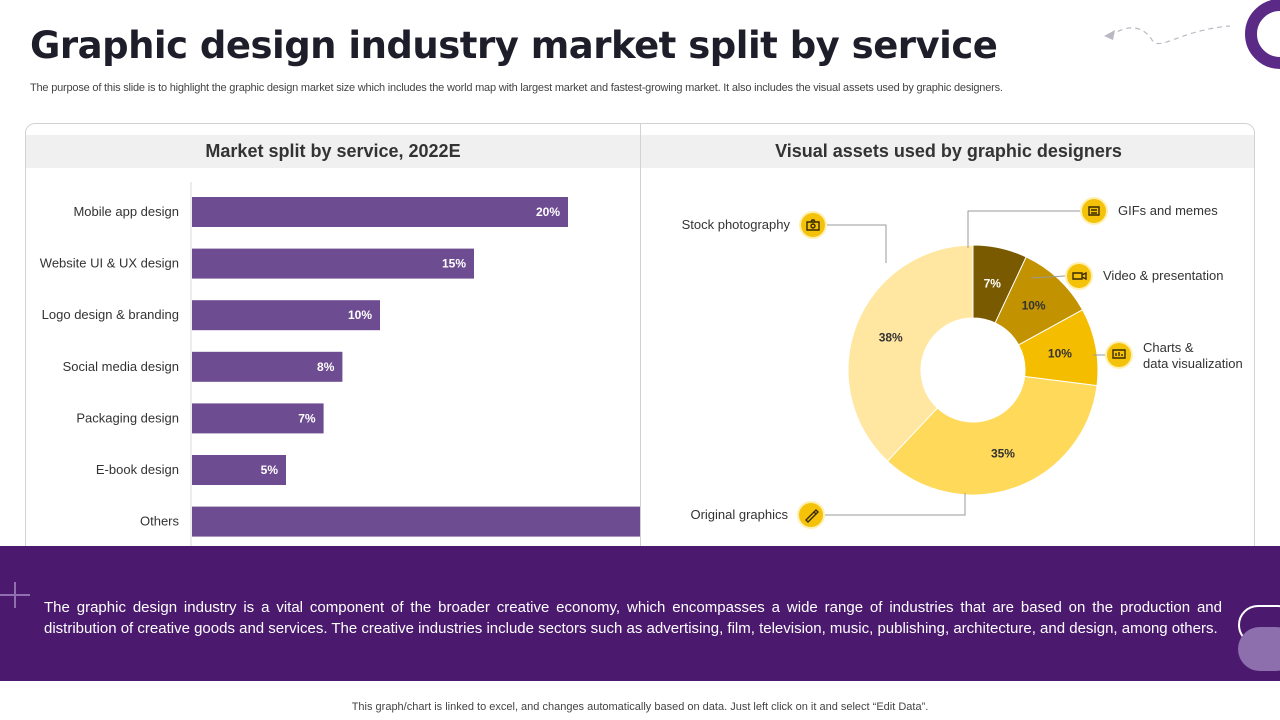 This screenshot has width=1280, height=720. What do you see at coordinates (110, 314) in the screenshot?
I see `bar-category-label: Logo design & branding` at bounding box center [110, 314].